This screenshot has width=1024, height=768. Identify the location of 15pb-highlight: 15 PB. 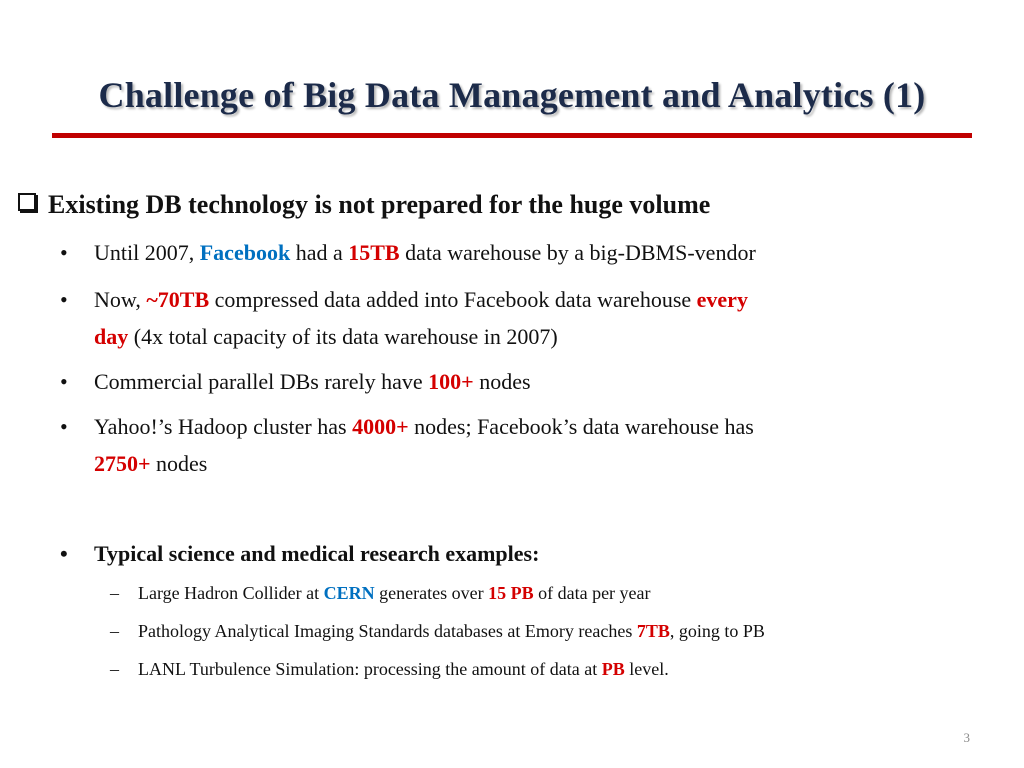
(511, 593).